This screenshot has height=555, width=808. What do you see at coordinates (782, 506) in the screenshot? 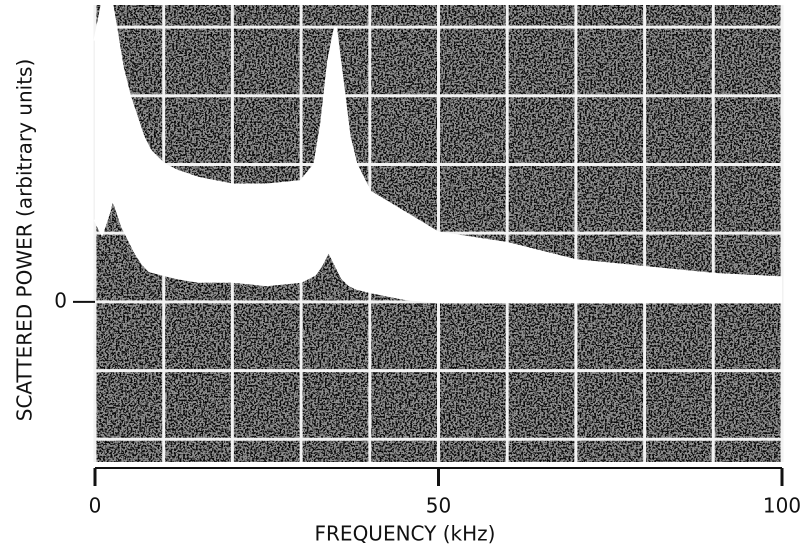
I see `x-tick-label: 100` at bounding box center [782, 506].